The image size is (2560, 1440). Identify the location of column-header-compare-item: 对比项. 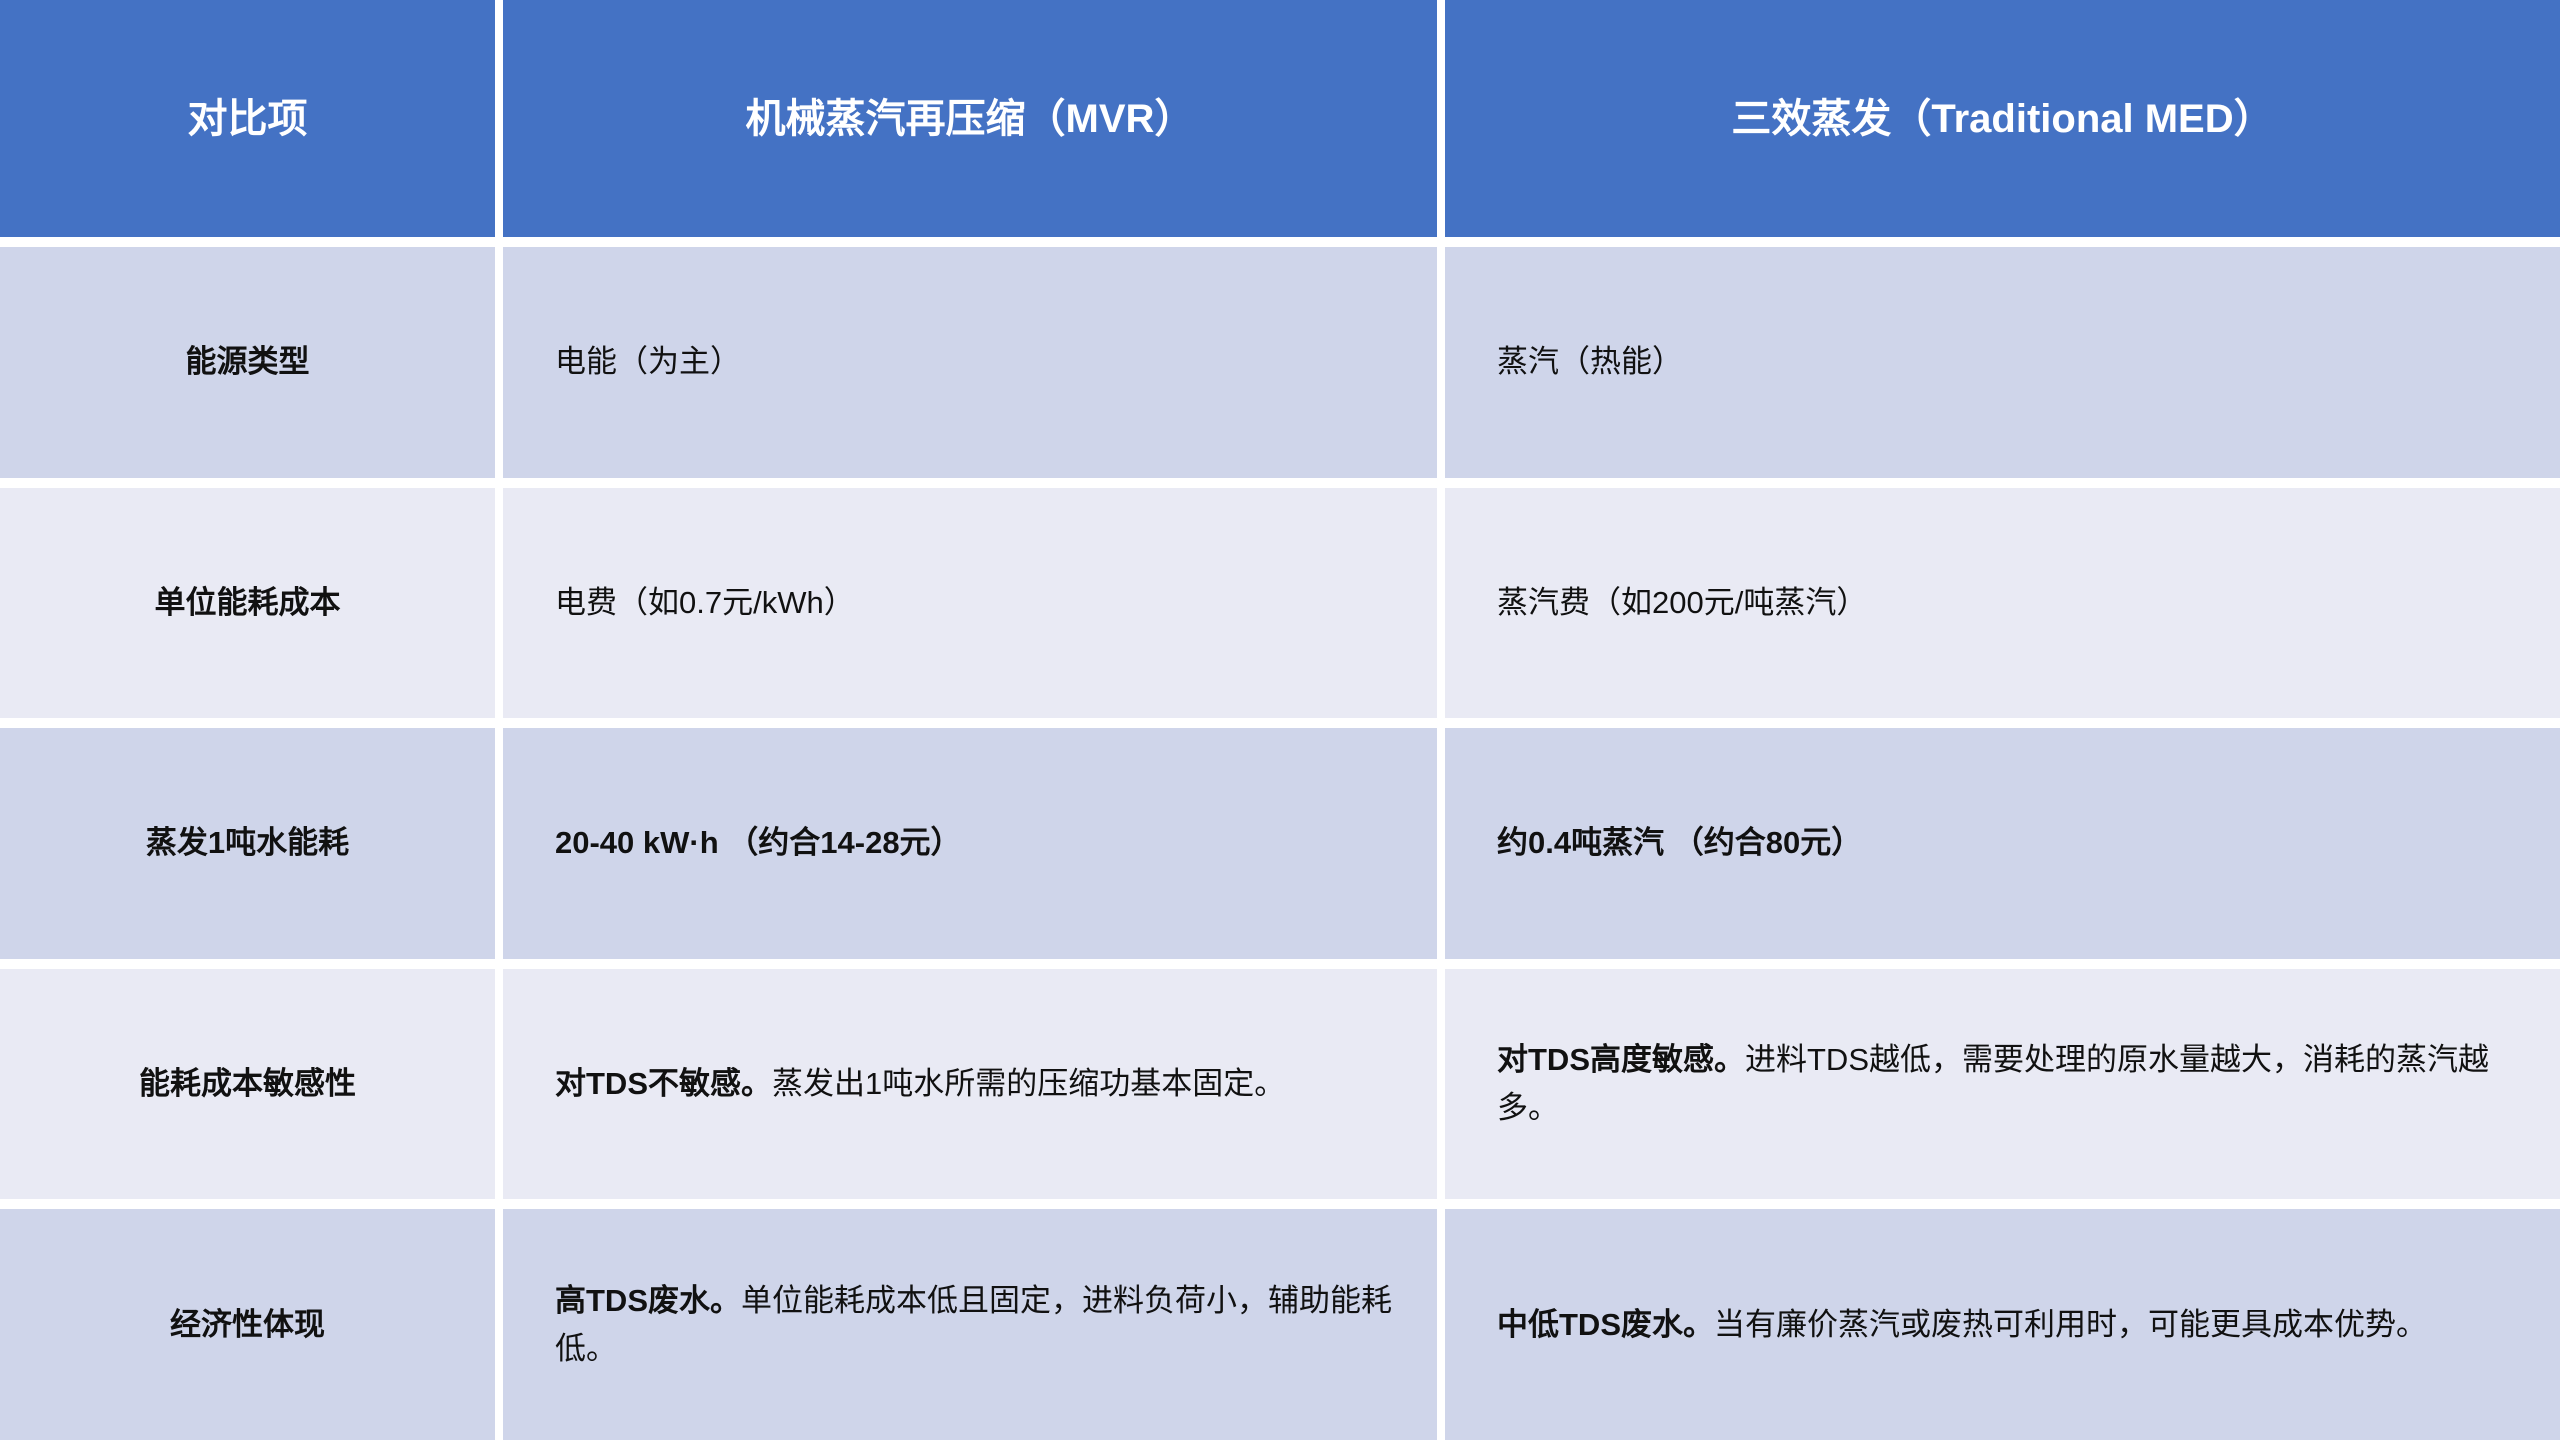
(247, 118).